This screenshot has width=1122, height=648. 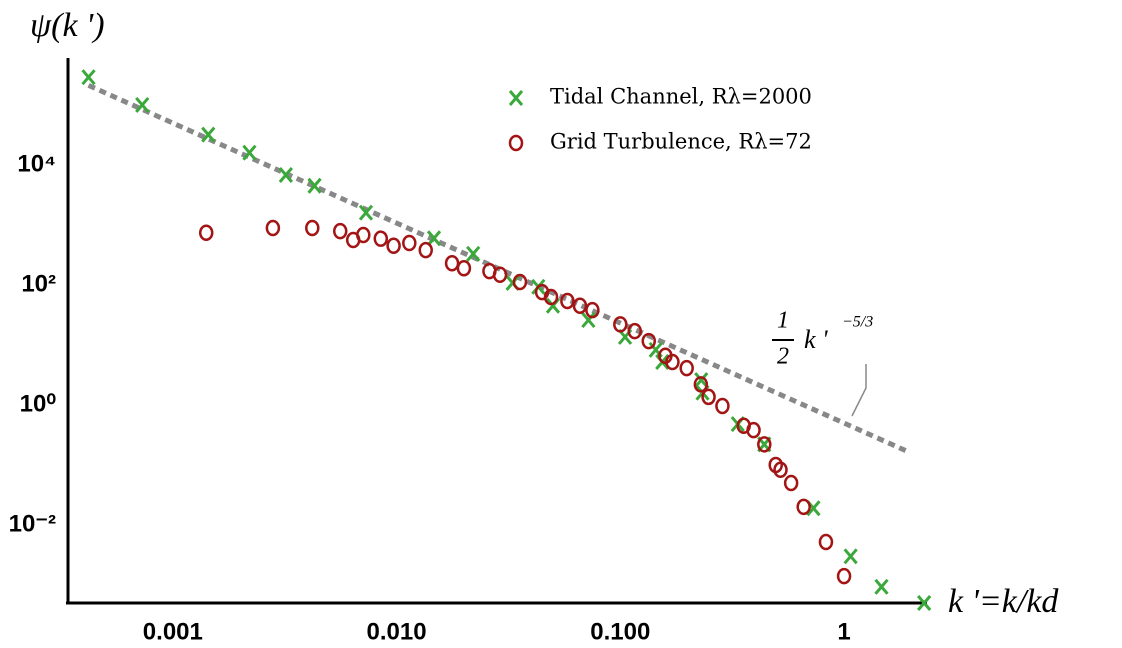 What do you see at coordinates (816, 339) in the screenshot?
I see `annotation-base: k '` at bounding box center [816, 339].